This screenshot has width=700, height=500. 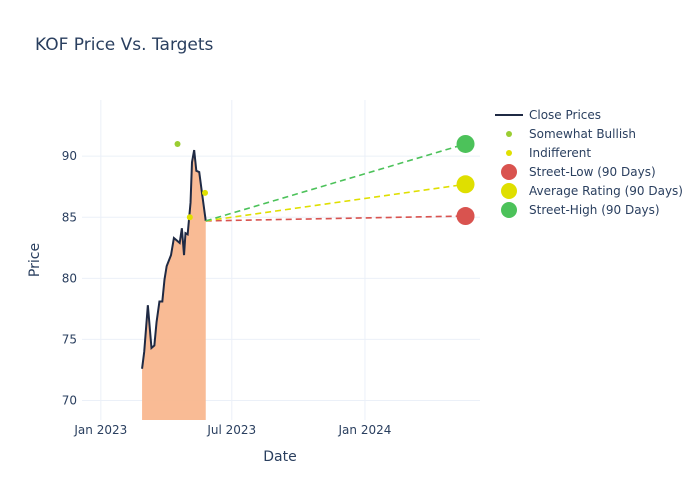 I want to click on chart-title: KOF Price Vs. Targets, so click(x=124, y=45).